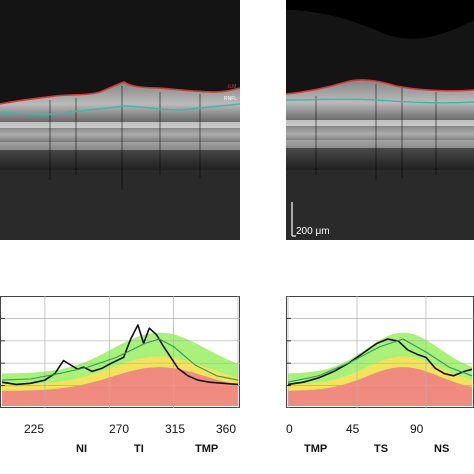  I want to click on x-tick-label: 270, so click(119, 429).